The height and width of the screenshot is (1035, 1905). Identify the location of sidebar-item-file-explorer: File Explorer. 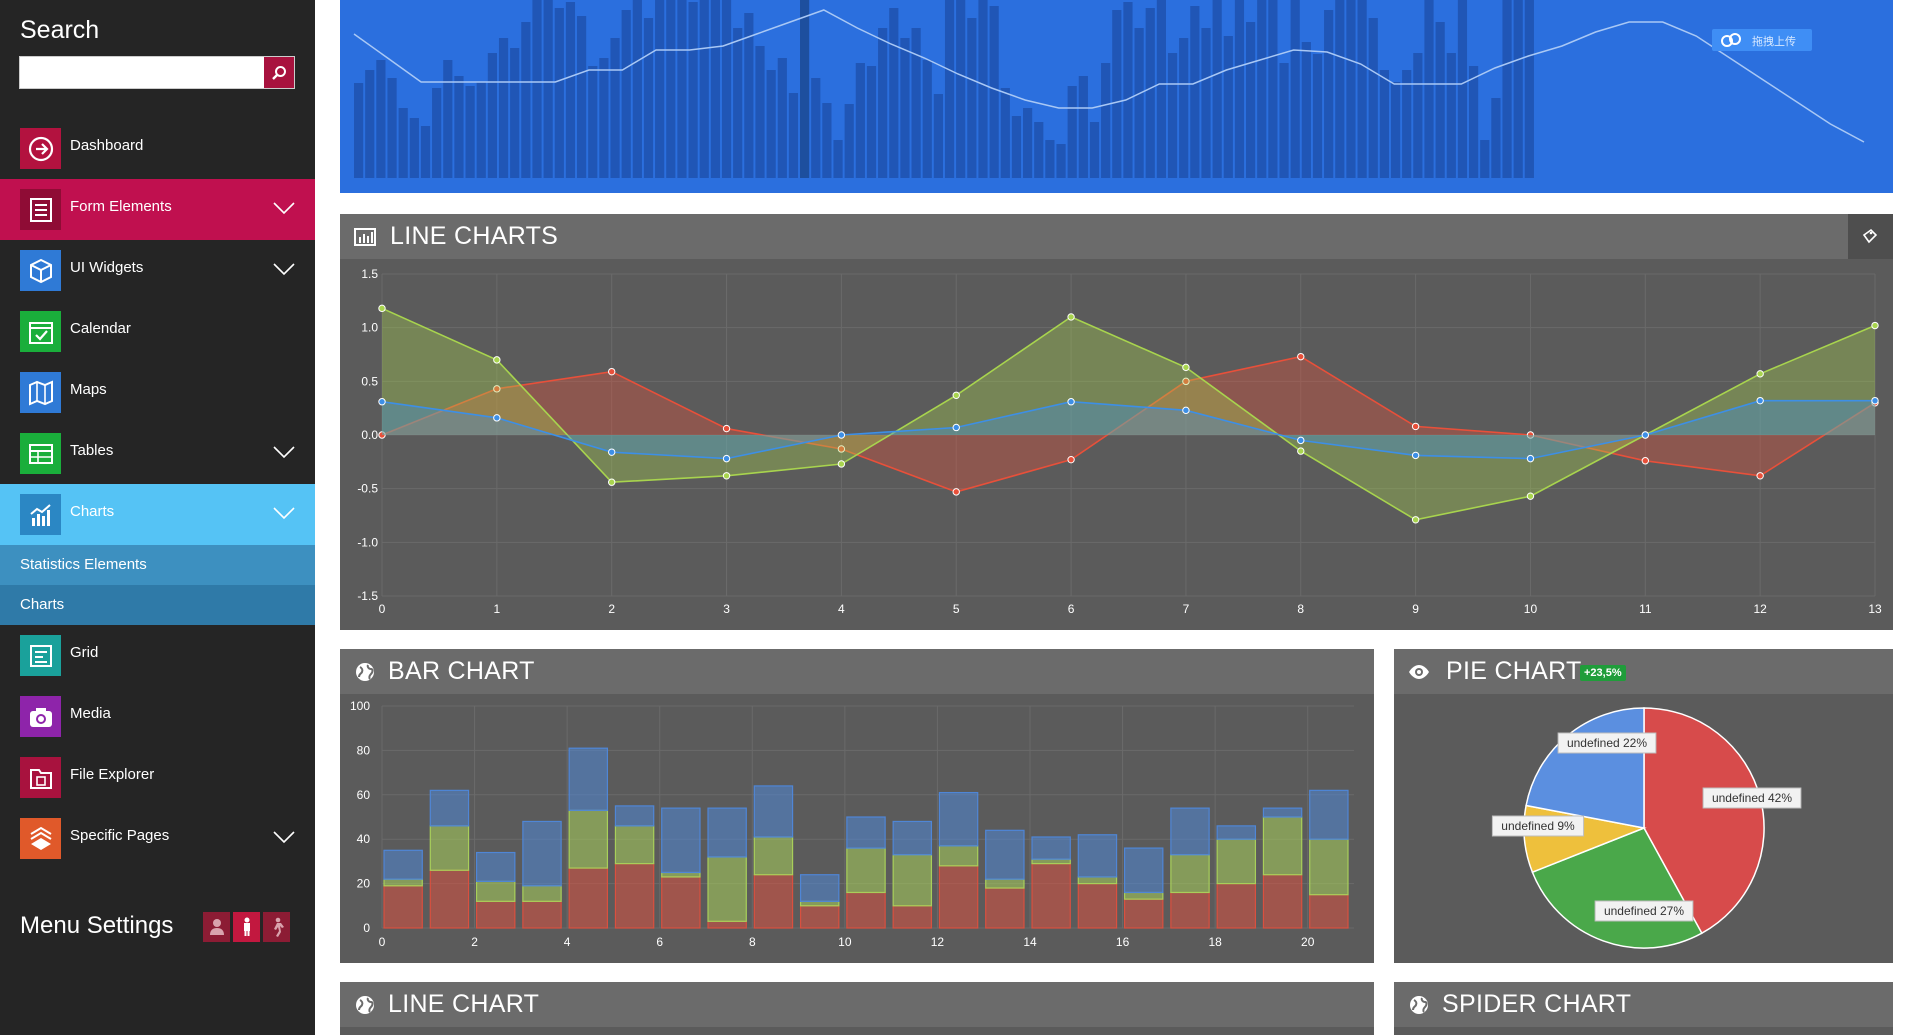
(157, 777).